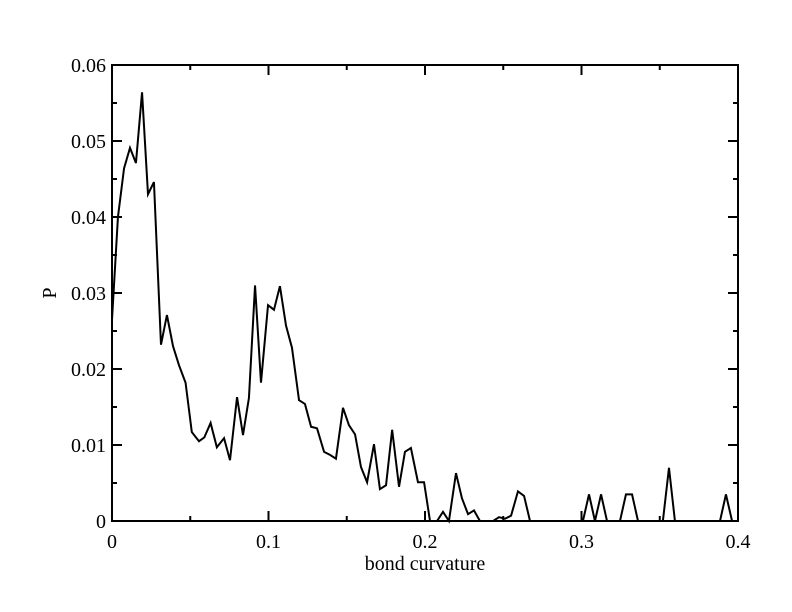 This screenshot has height=612, width=792. I want to click on x-tick-label: 0.2, so click(425, 542).